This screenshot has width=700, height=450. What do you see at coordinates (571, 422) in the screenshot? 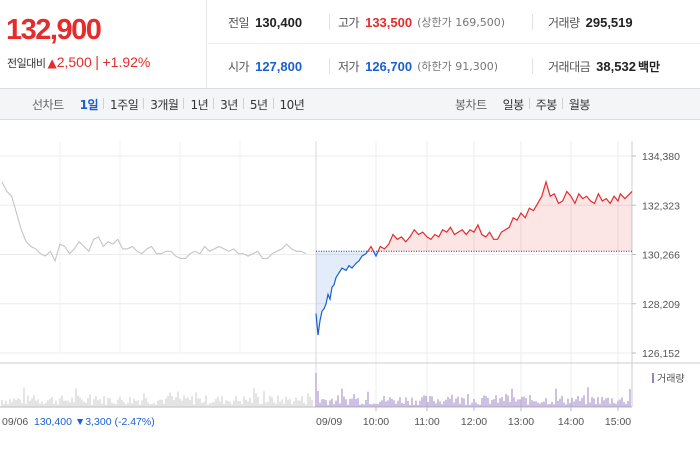
I see `x-tick-label: 14:00` at bounding box center [571, 422].